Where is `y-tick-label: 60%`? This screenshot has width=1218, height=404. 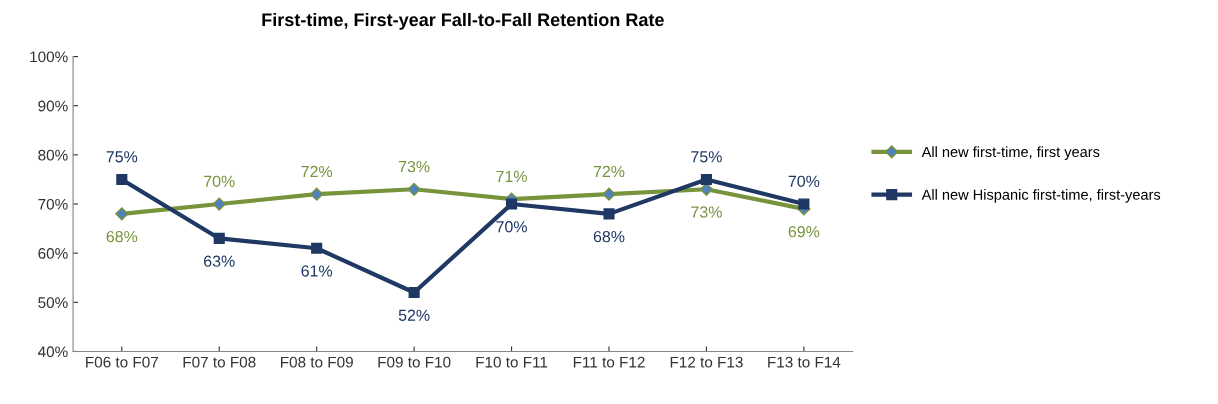
y-tick-label: 60% is located at coordinates (53, 253).